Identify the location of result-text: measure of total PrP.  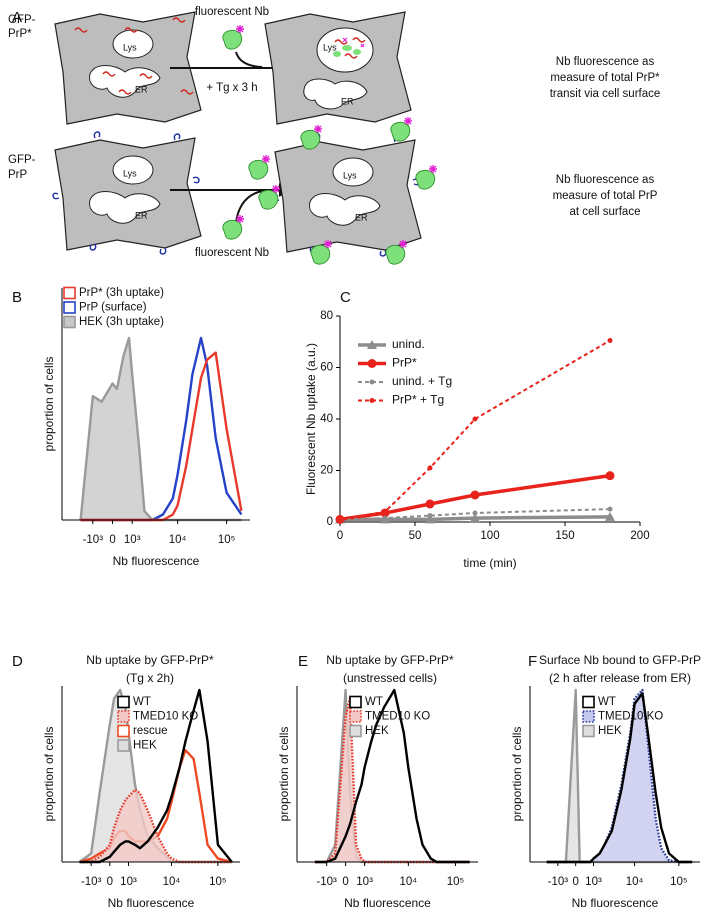
(605, 196).